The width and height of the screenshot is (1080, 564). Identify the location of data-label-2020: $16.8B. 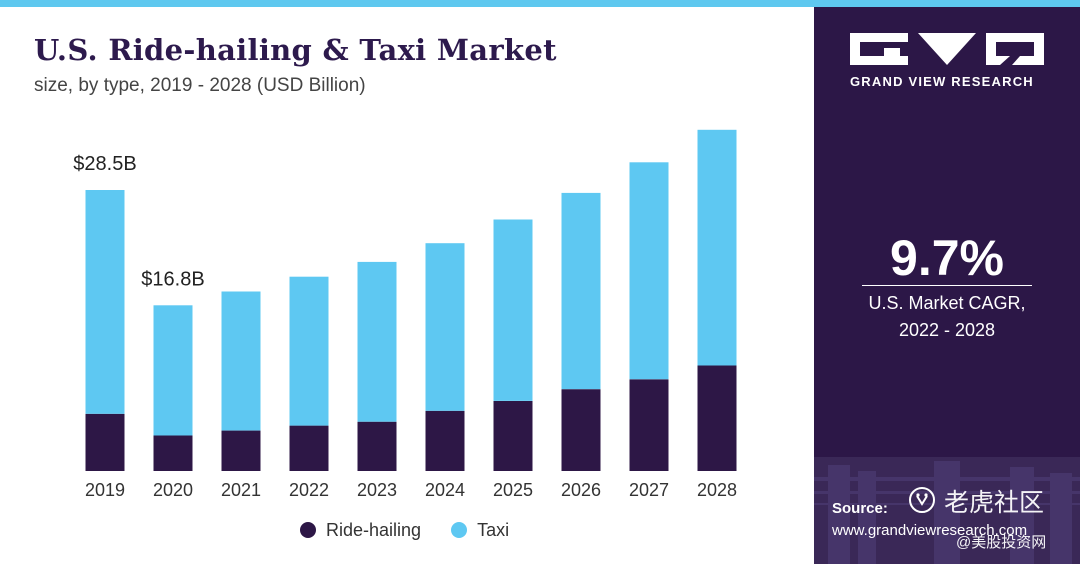
(172, 279).